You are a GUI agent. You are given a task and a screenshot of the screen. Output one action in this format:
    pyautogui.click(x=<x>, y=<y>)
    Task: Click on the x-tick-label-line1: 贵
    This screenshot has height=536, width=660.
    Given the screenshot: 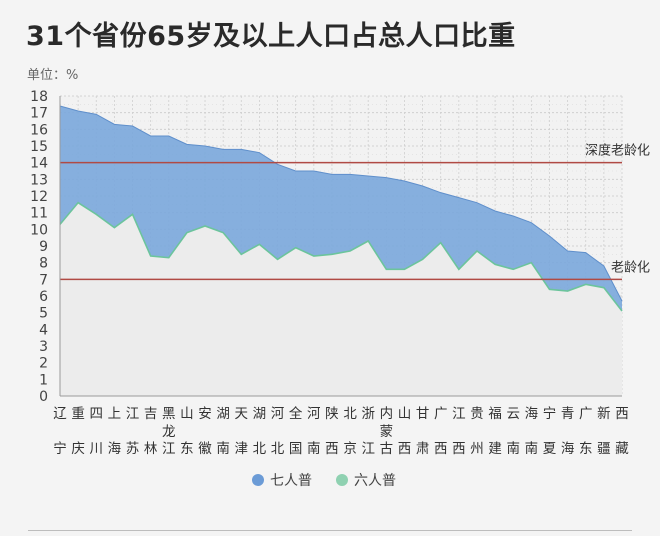 What is the action you would take?
    pyautogui.click(x=477, y=414)
    